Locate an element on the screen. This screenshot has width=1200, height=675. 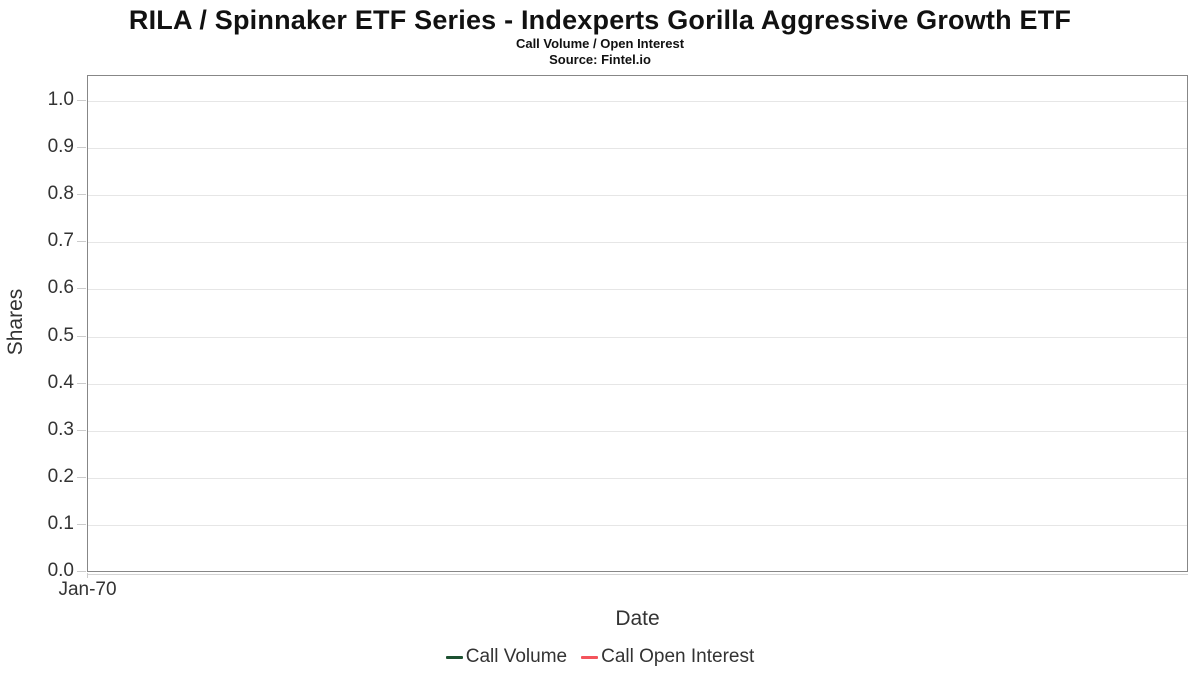
legend-item-call-open-interest: Call Open Interest is located at coordinates (667, 657).